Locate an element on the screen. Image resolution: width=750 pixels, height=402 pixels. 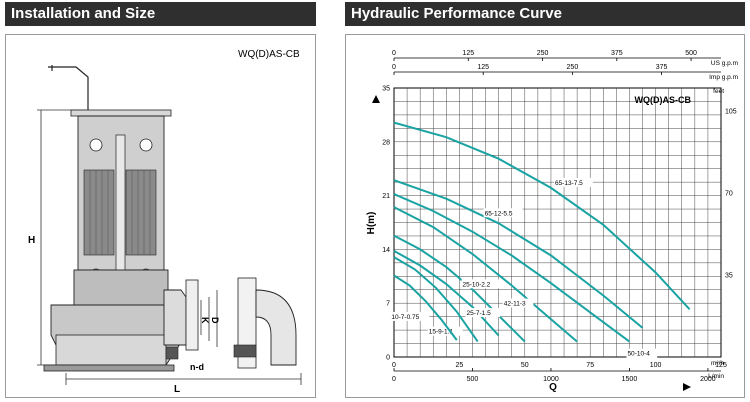
y-tick-label: 28 is located at coordinates (386, 142).